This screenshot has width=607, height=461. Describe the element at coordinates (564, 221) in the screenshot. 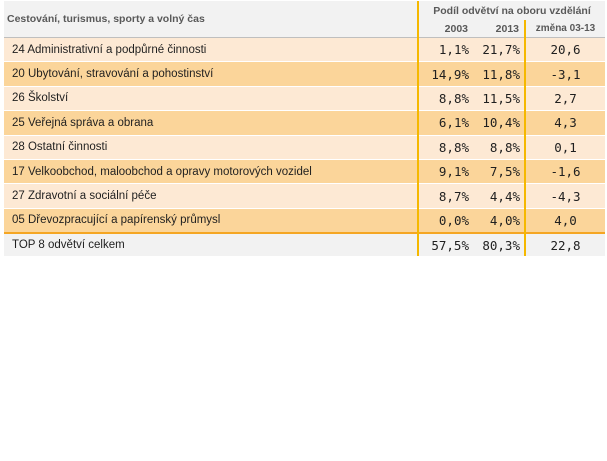

I see `value-change: 4,0` at that location.